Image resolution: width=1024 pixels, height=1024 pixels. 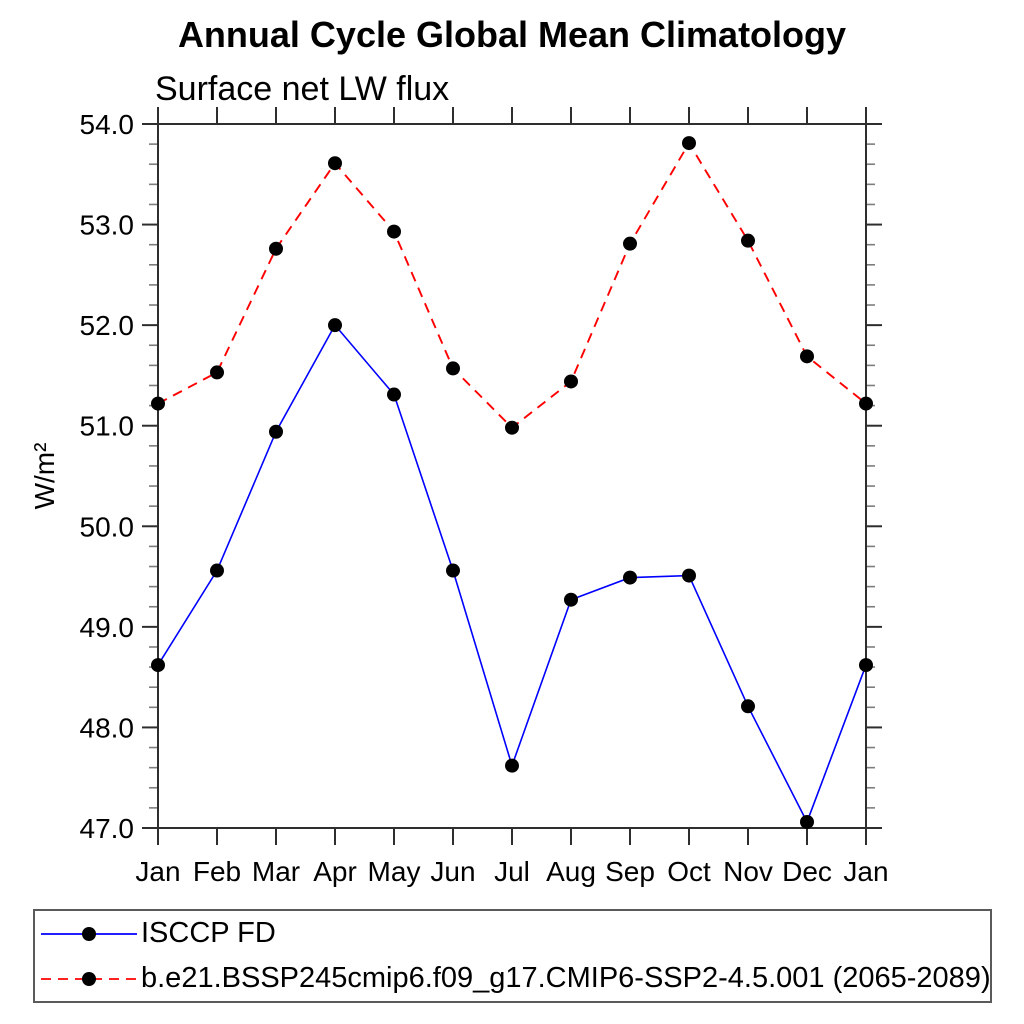 I want to click on svg-text: 50.0, so click(x=107, y=526).